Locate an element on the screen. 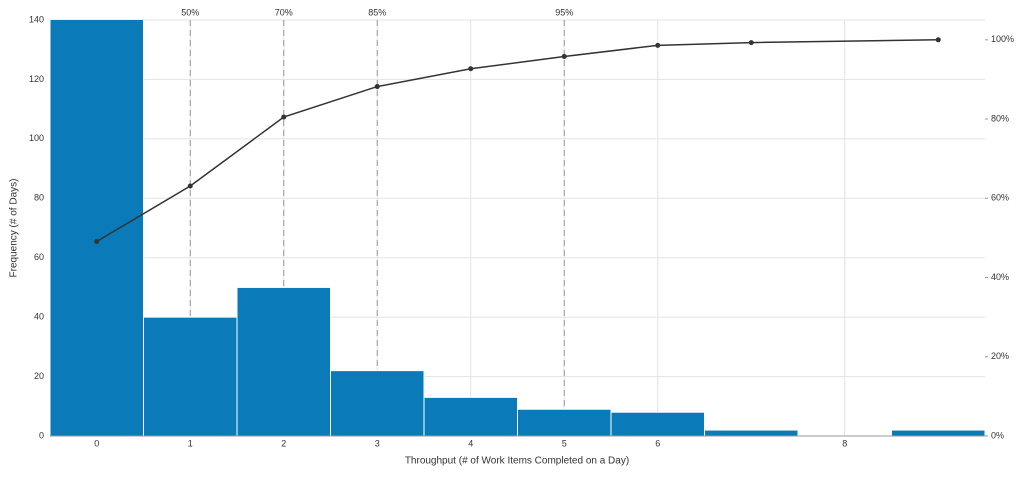 This screenshot has height=480, width=1024. y-tick-label: 20 is located at coordinates (39, 376).